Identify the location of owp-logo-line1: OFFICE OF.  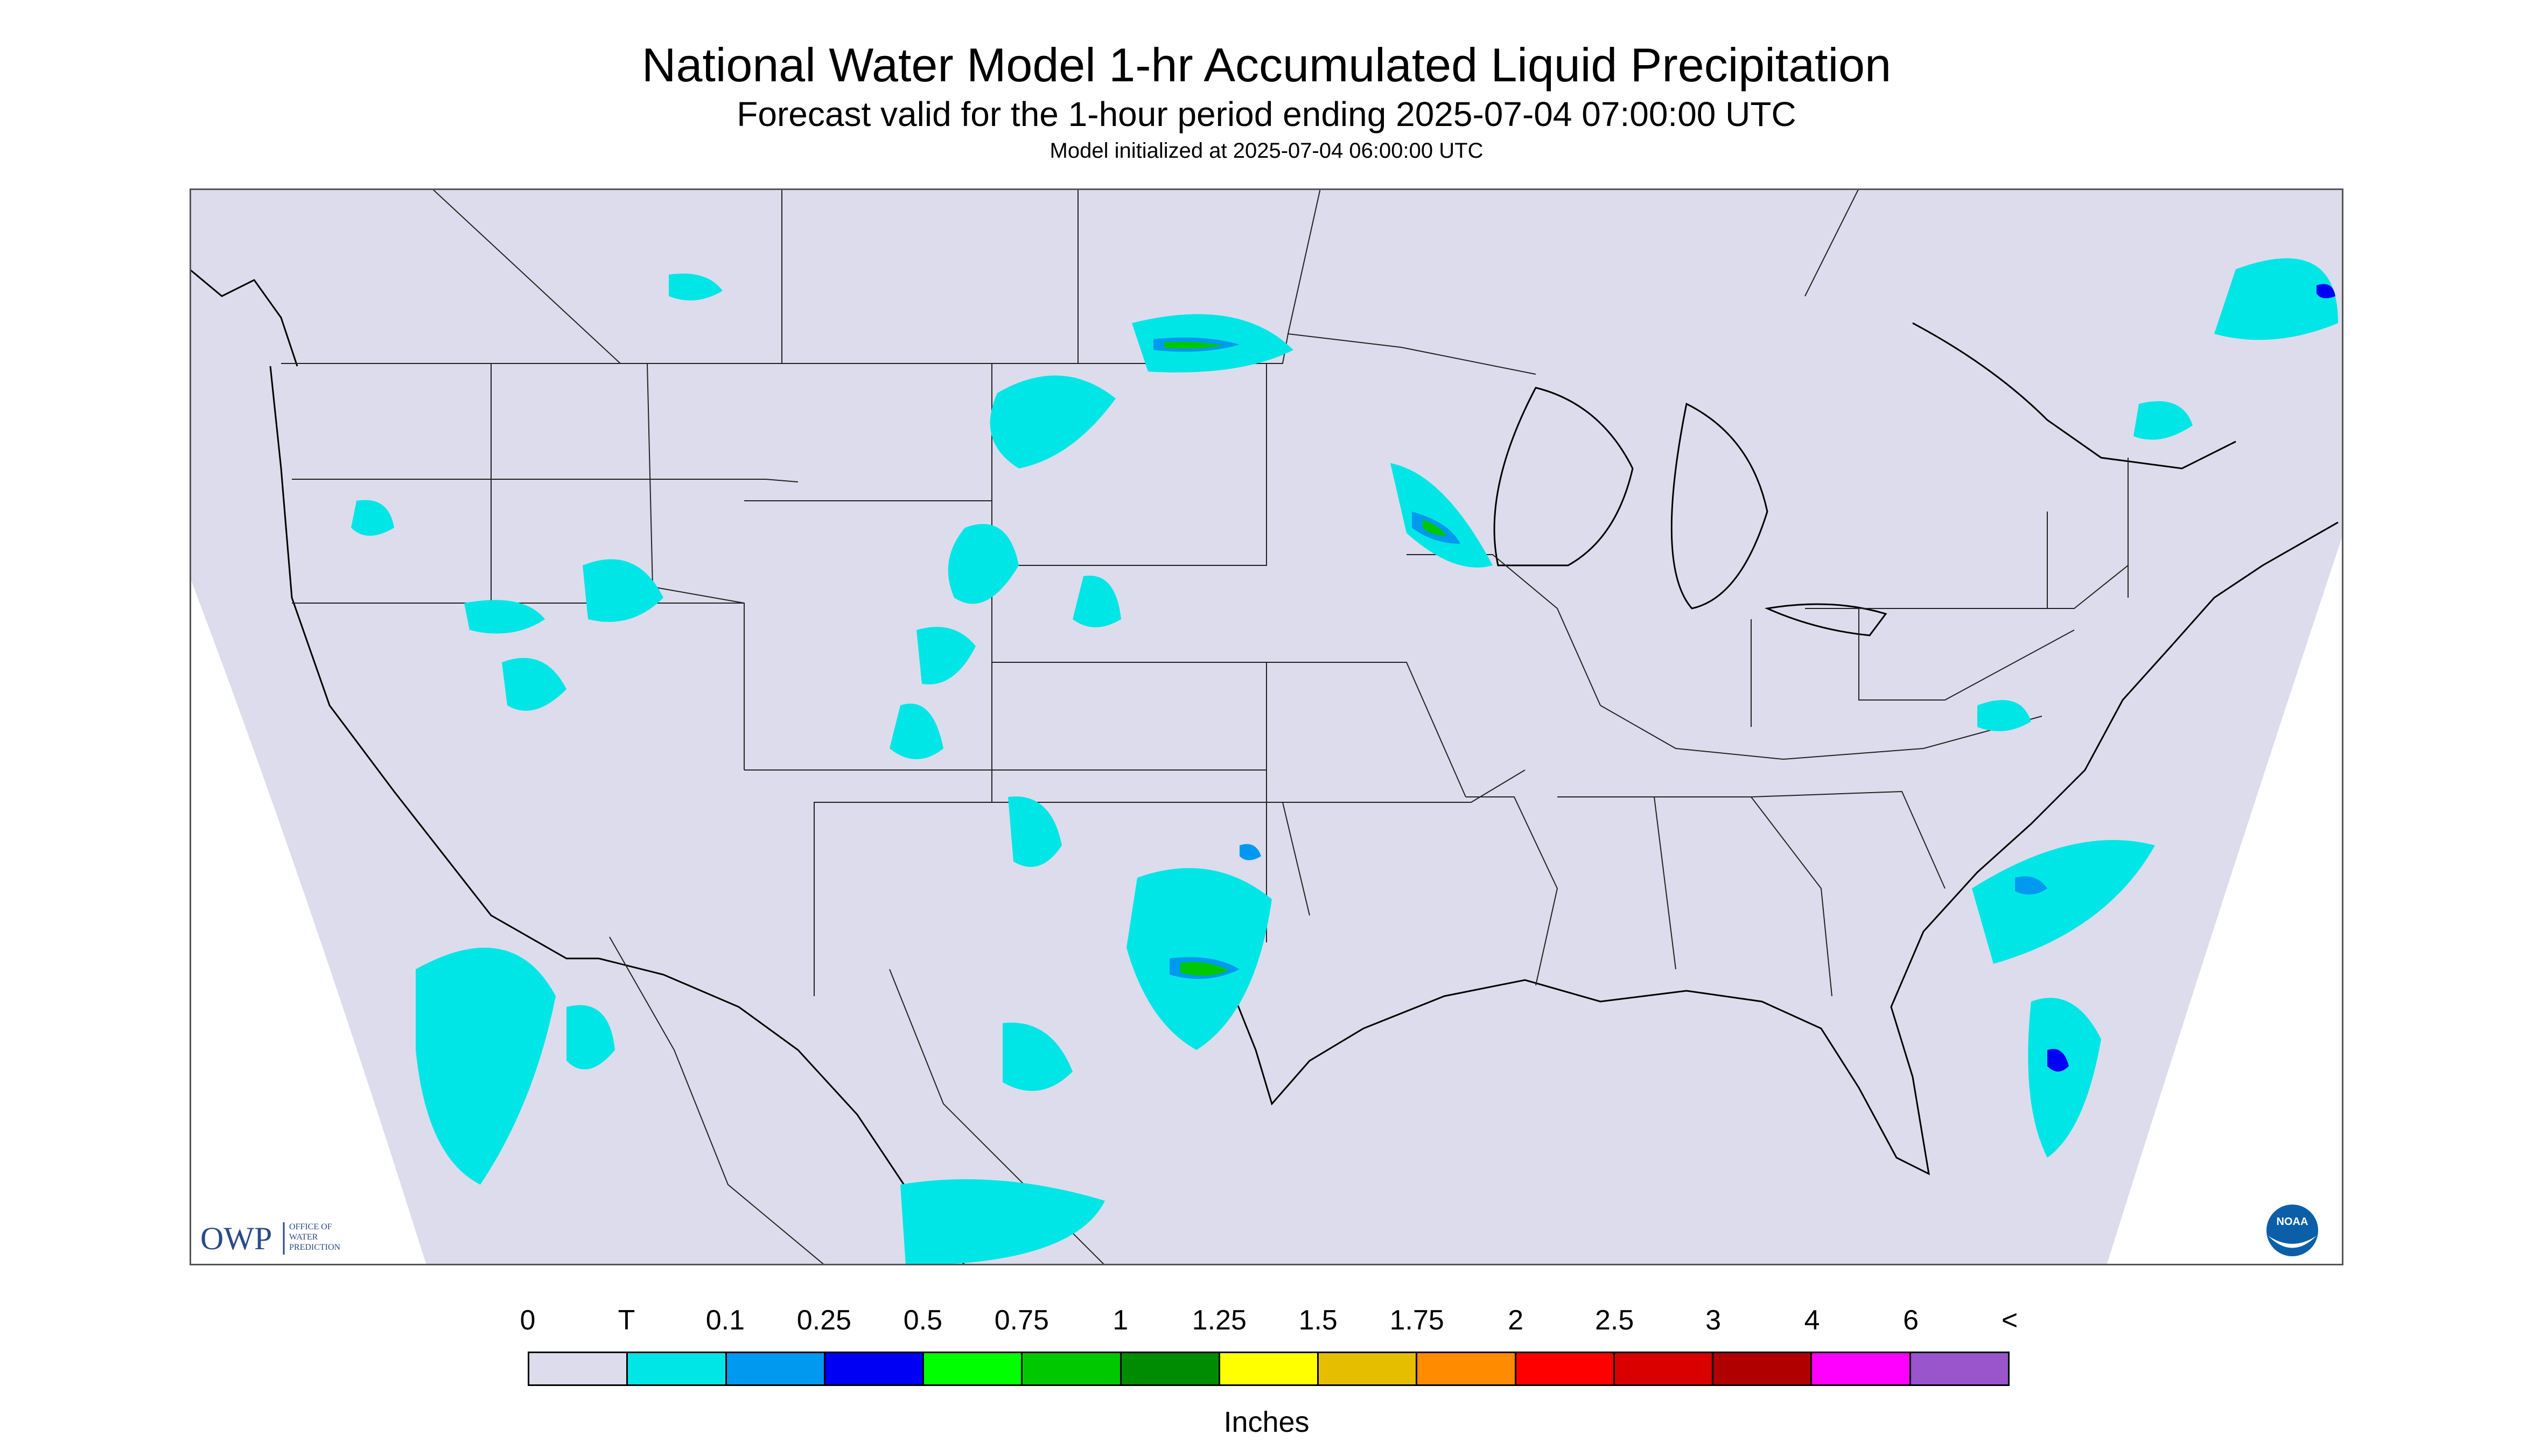
(311, 1226).